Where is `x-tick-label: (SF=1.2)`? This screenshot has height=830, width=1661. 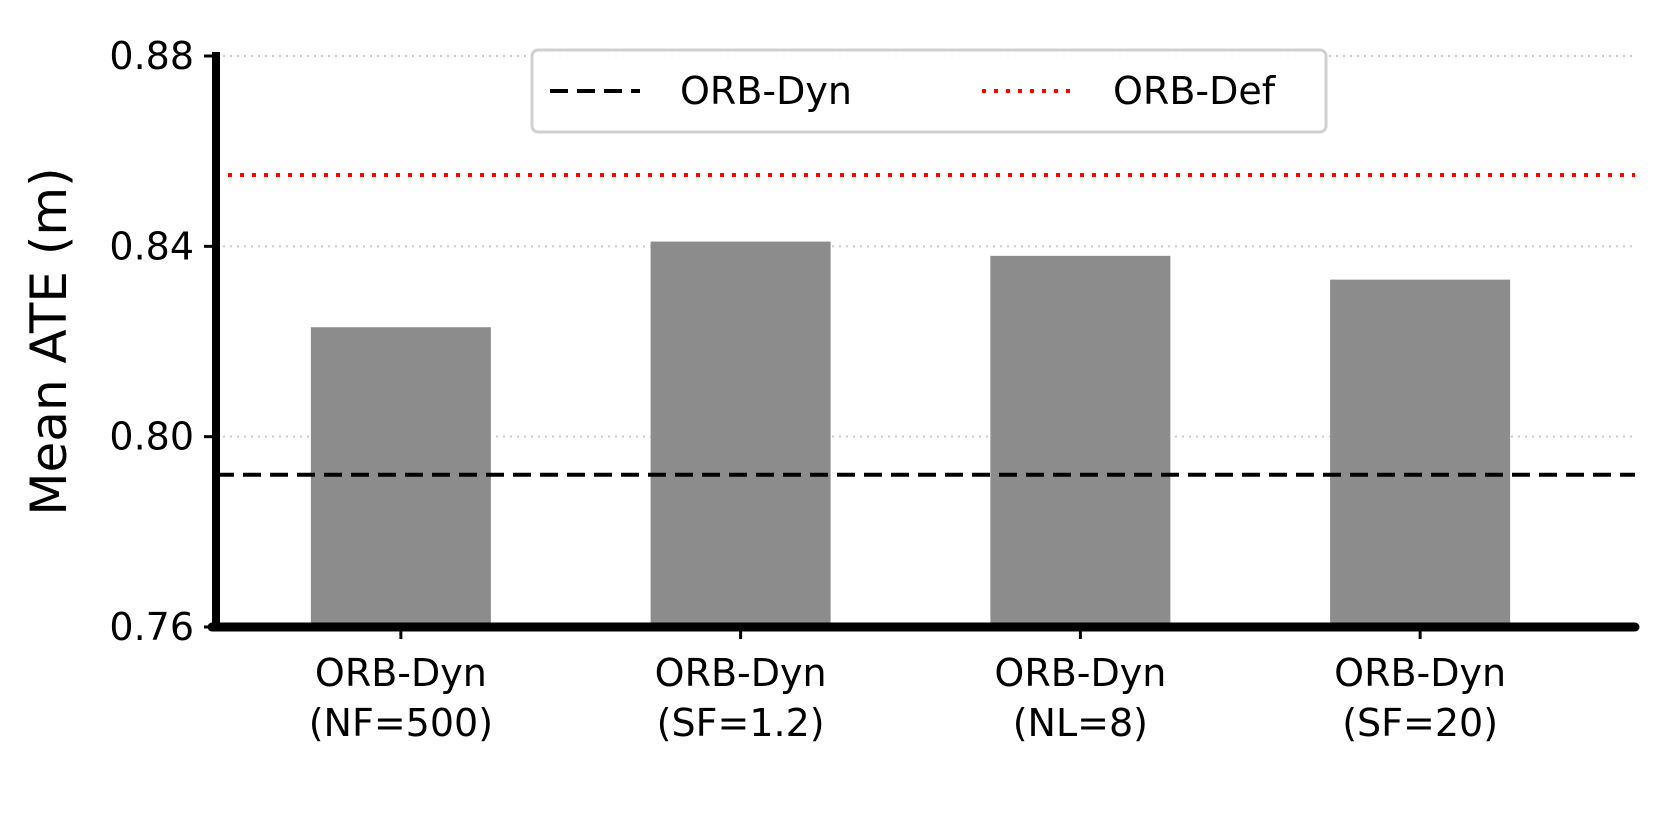
x-tick-label: (SF=1.2) is located at coordinates (741, 723).